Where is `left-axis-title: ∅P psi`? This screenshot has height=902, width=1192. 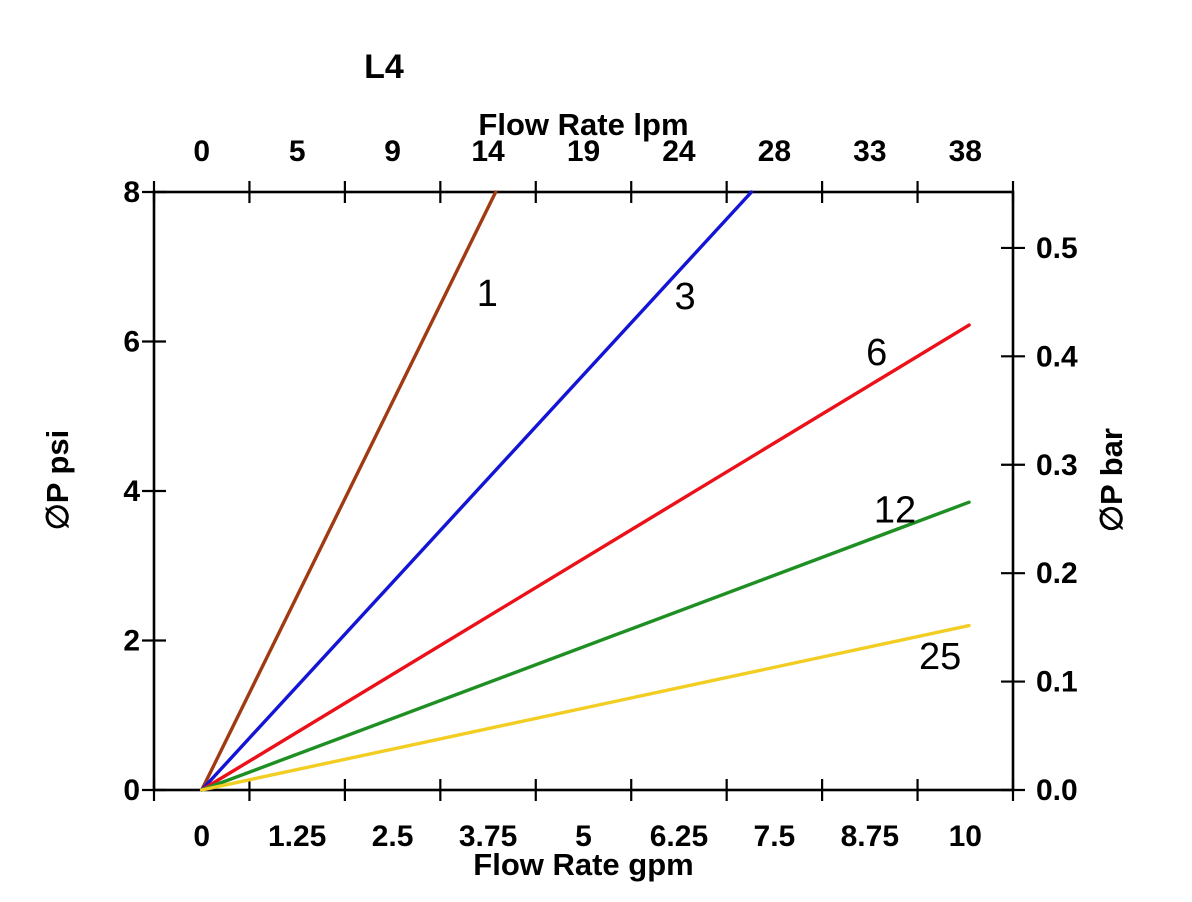 left-axis-title: ∅P psi is located at coordinates (57, 480).